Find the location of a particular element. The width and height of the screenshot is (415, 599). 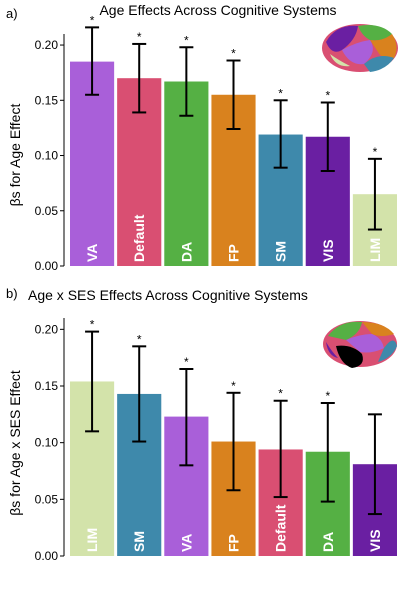

panel-label: a) is located at coordinates (12, 13).